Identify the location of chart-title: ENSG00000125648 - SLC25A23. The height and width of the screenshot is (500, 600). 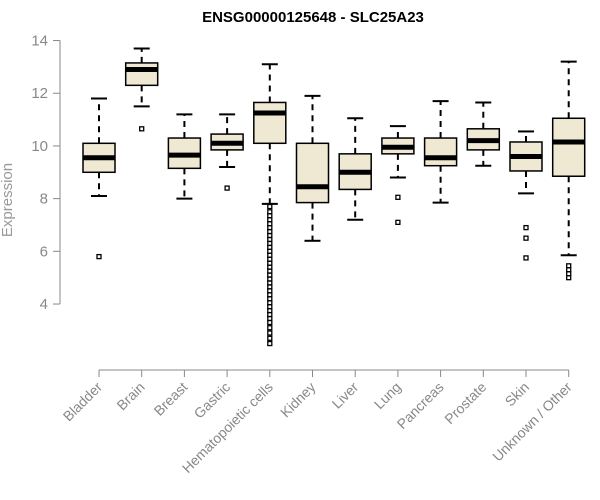
(313, 17).